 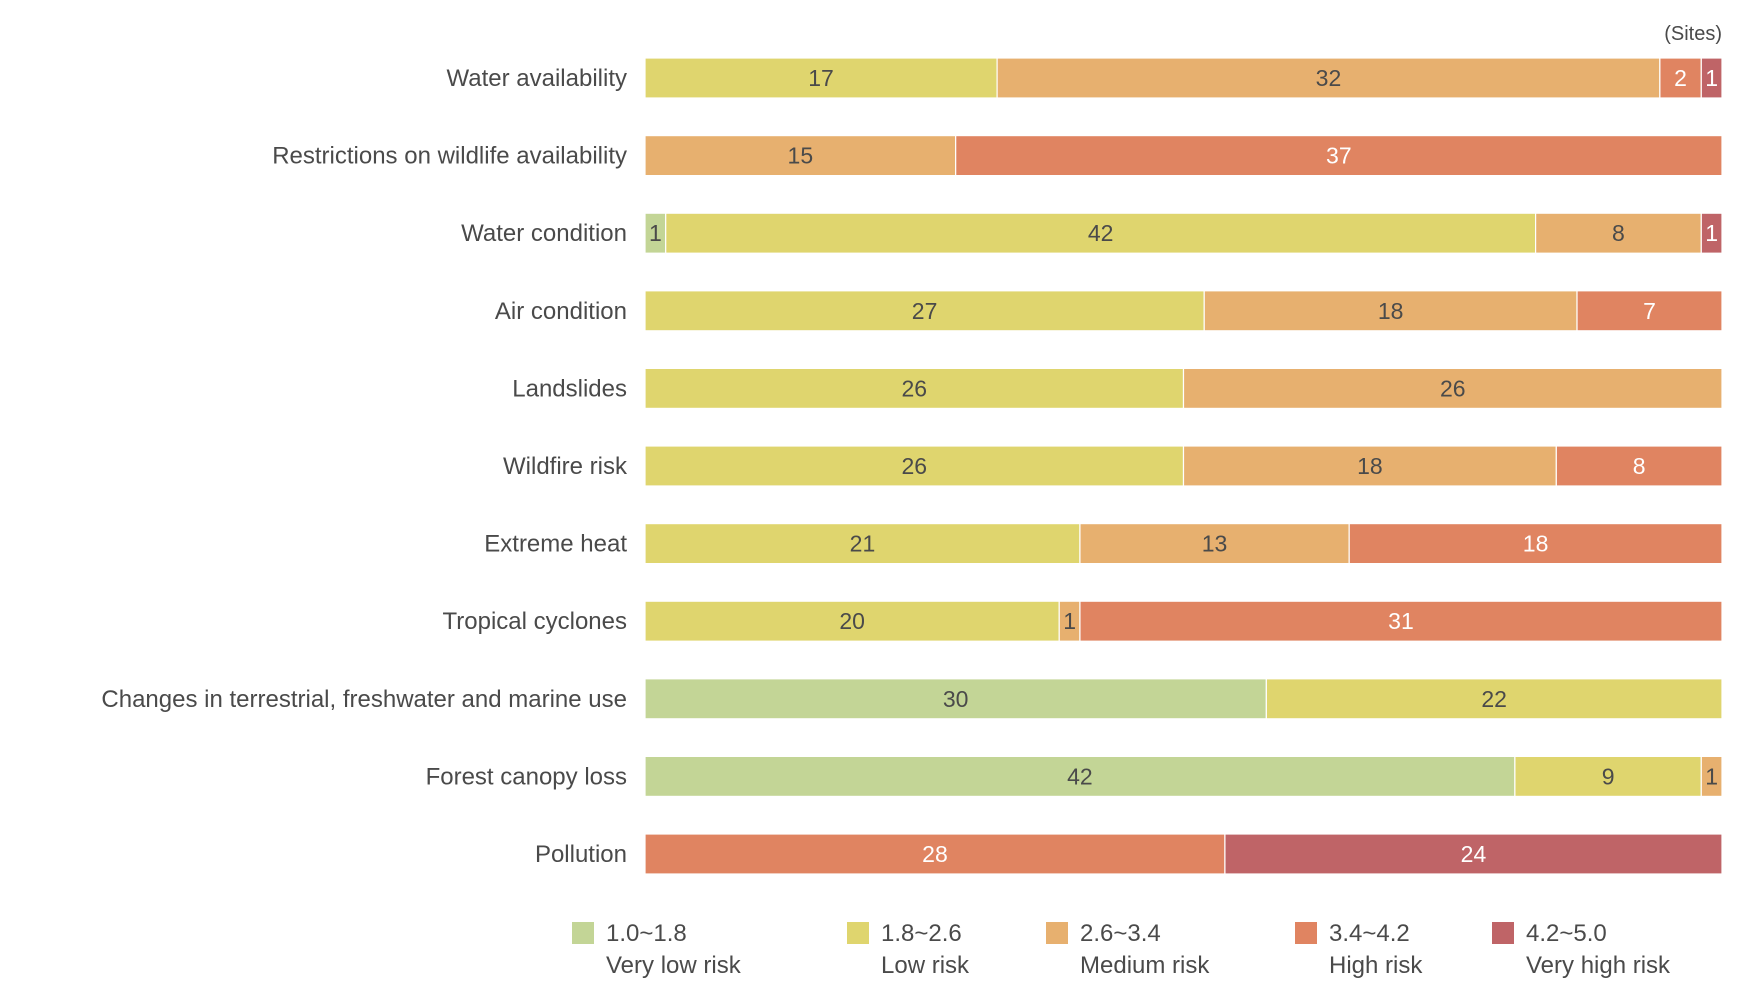 What do you see at coordinates (544, 233) in the screenshot?
I see `category-label-water-condition: Water condition` at bounding box center [544, 233].